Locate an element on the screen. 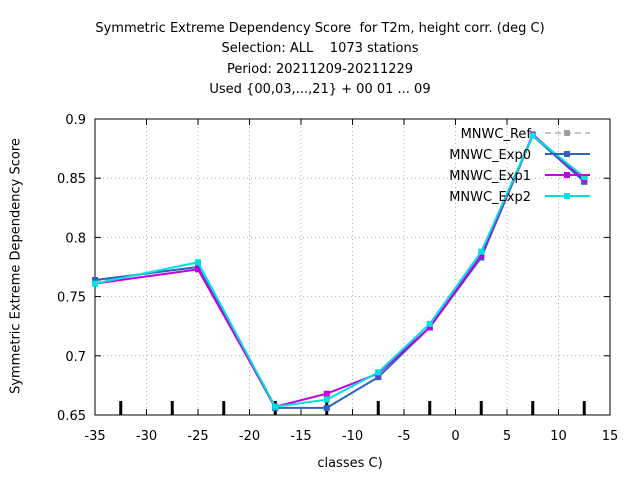 The height and width of the screenshot is (480, 640). chart-title-line-4: Used {00,03,...,21} + 00 01 ... 09 is located at coordinates (320, 89).